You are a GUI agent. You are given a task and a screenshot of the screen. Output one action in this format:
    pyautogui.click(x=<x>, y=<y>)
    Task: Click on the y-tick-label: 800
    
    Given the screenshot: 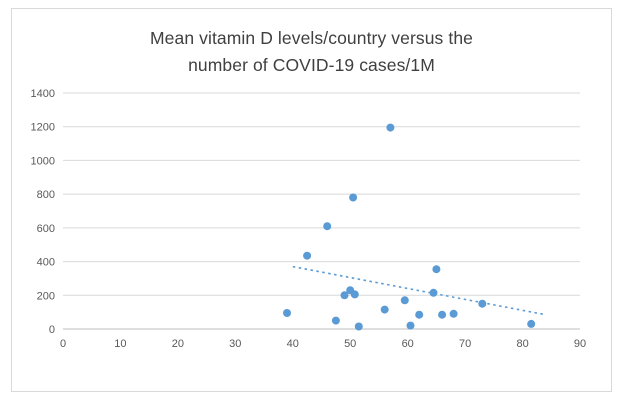 What is the action you would take?
    pyautogui.click(x=46, y=195)
    